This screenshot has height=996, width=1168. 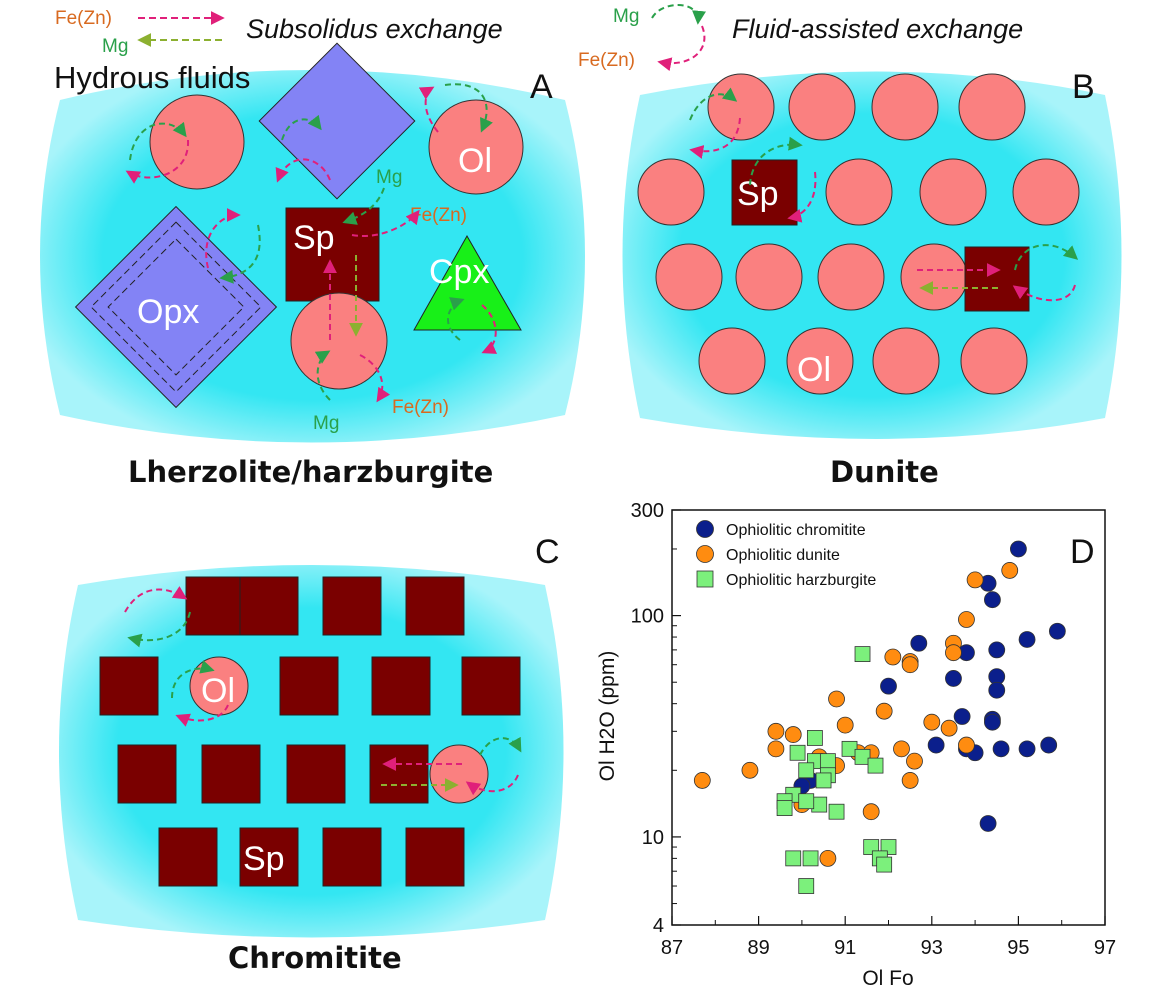 I want to click on y-axis-label: Ol H2O (ppm), so click(x=607, y=716).